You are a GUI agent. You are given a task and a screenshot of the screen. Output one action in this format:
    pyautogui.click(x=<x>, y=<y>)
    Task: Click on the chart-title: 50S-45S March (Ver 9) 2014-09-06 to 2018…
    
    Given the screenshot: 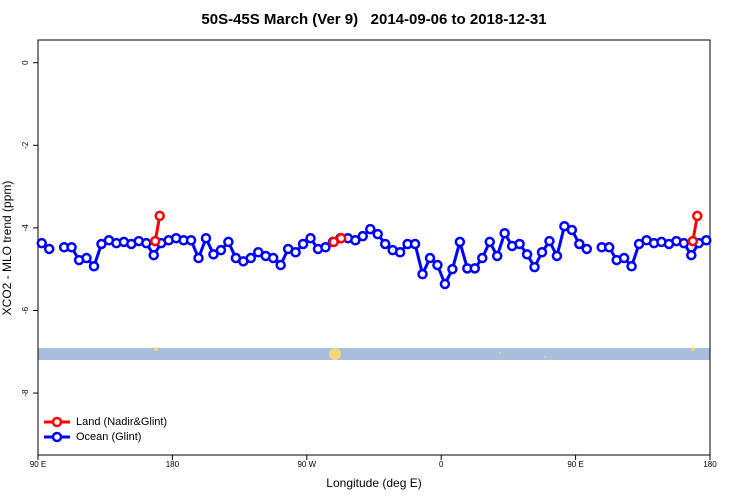 What is the action you would take?
    pyautogui.click(x=373, y=19)
    